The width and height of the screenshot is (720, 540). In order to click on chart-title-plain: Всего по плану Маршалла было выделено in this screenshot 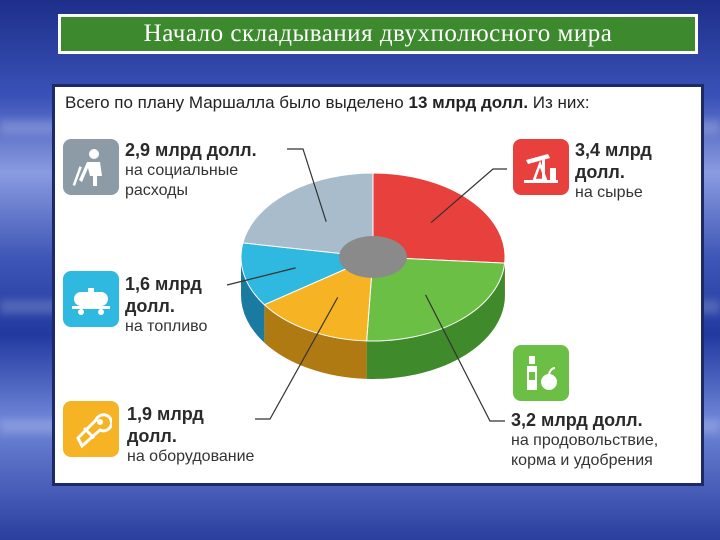, I will do `click(237, 102)`.